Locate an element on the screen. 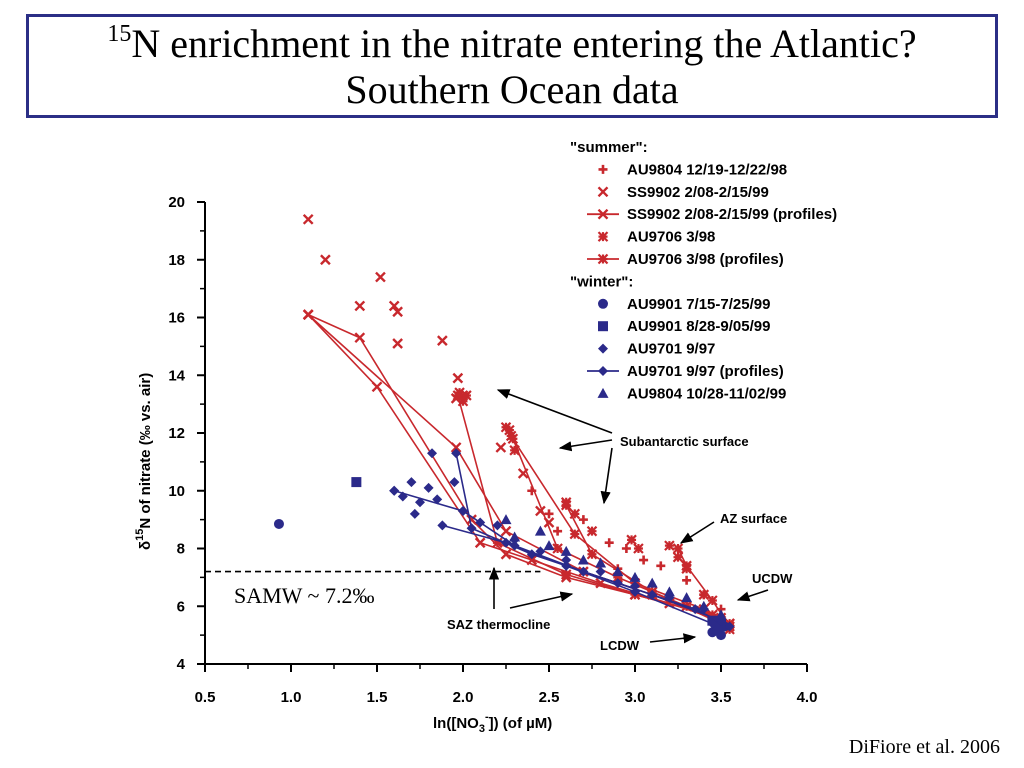 Image resolution: width=1024 pixels, height=768 pixels. legend-entry: SS9902 2/08-2/15/99 (profiles) is located at coordinates (712, 214).